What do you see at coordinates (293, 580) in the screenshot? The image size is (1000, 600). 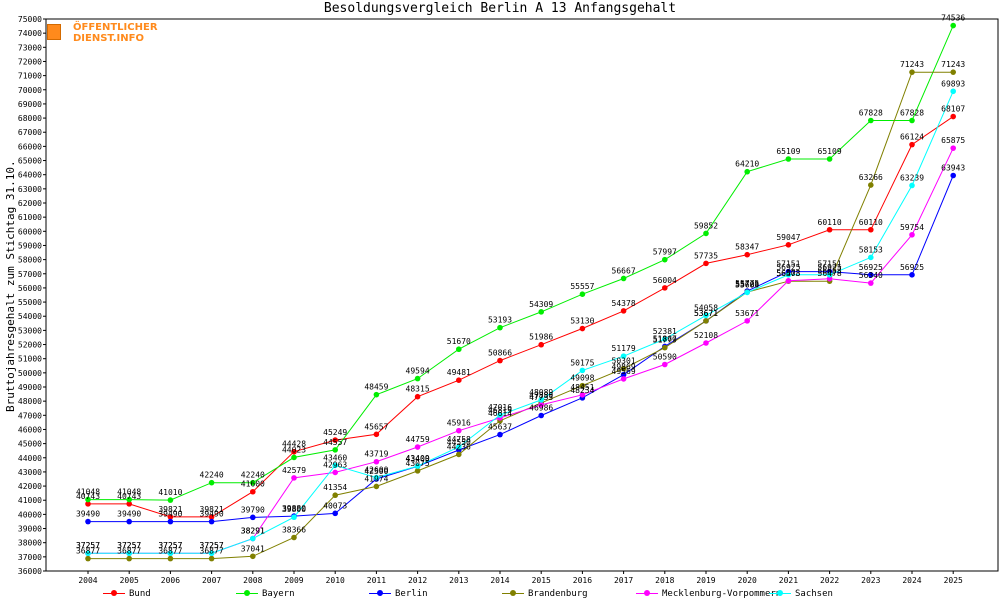 I see `x-tick-label: 2009` at bounding box center [293, 580].